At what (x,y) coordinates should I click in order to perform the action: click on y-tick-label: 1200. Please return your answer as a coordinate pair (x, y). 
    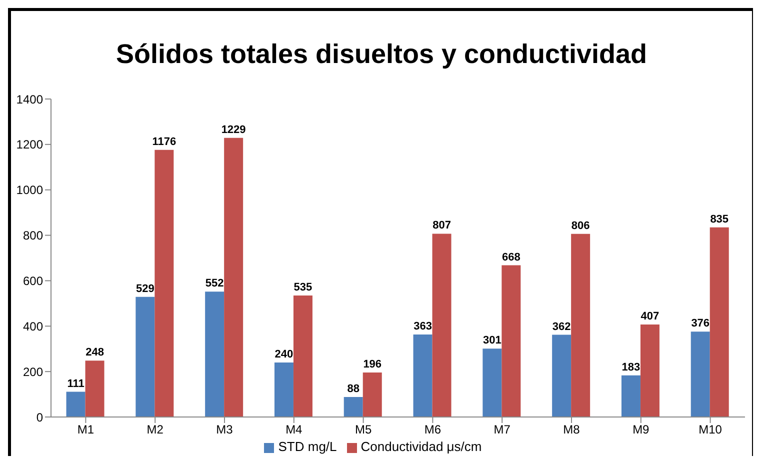
    Looking at the image, I should click on (30, 145).